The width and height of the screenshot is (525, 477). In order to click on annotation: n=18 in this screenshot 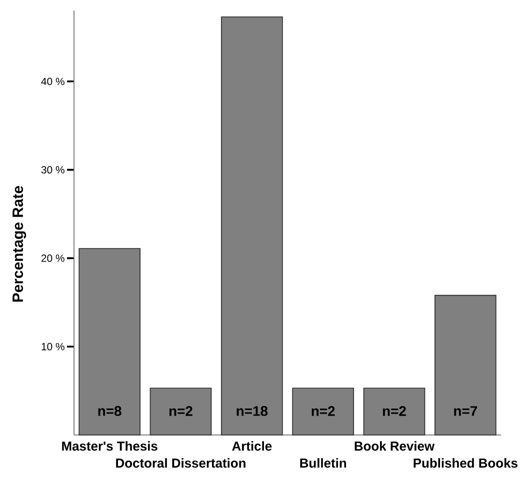, I will do `click(252, 411)`.